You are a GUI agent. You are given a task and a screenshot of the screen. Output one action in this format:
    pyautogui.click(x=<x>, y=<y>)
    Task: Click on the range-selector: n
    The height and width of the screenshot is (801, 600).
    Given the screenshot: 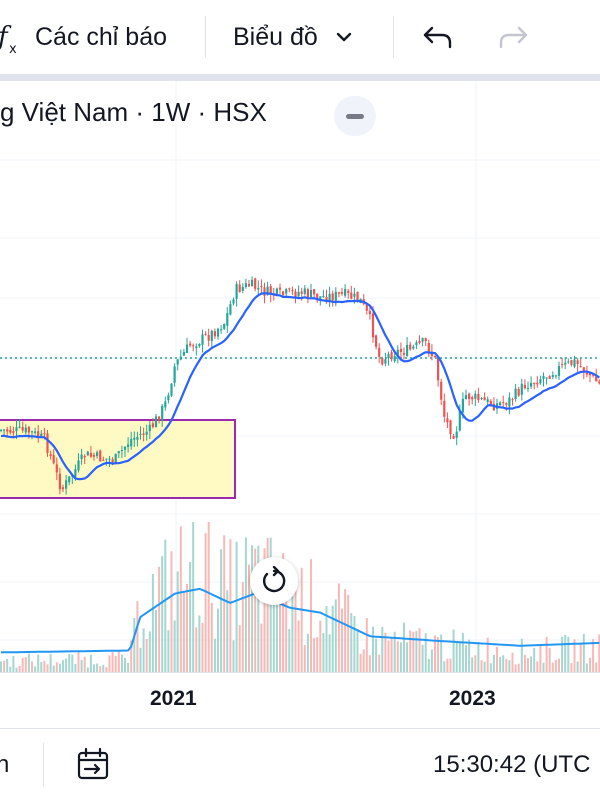 What is the action you would take?
    pyautogui.click(x=5, y=764)
    